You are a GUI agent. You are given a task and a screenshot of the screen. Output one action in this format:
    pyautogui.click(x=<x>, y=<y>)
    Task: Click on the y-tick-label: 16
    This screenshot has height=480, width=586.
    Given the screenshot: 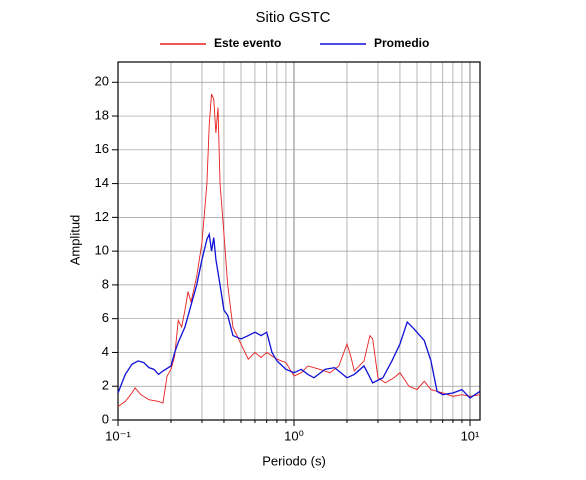 What is the action you would take?
    pyautogui.click(x=102, y=148)
    